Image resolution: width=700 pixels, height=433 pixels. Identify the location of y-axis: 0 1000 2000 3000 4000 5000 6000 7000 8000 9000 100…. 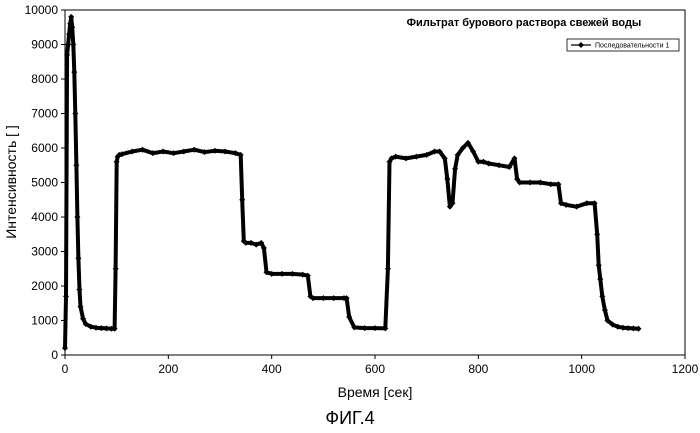
(45, 182).